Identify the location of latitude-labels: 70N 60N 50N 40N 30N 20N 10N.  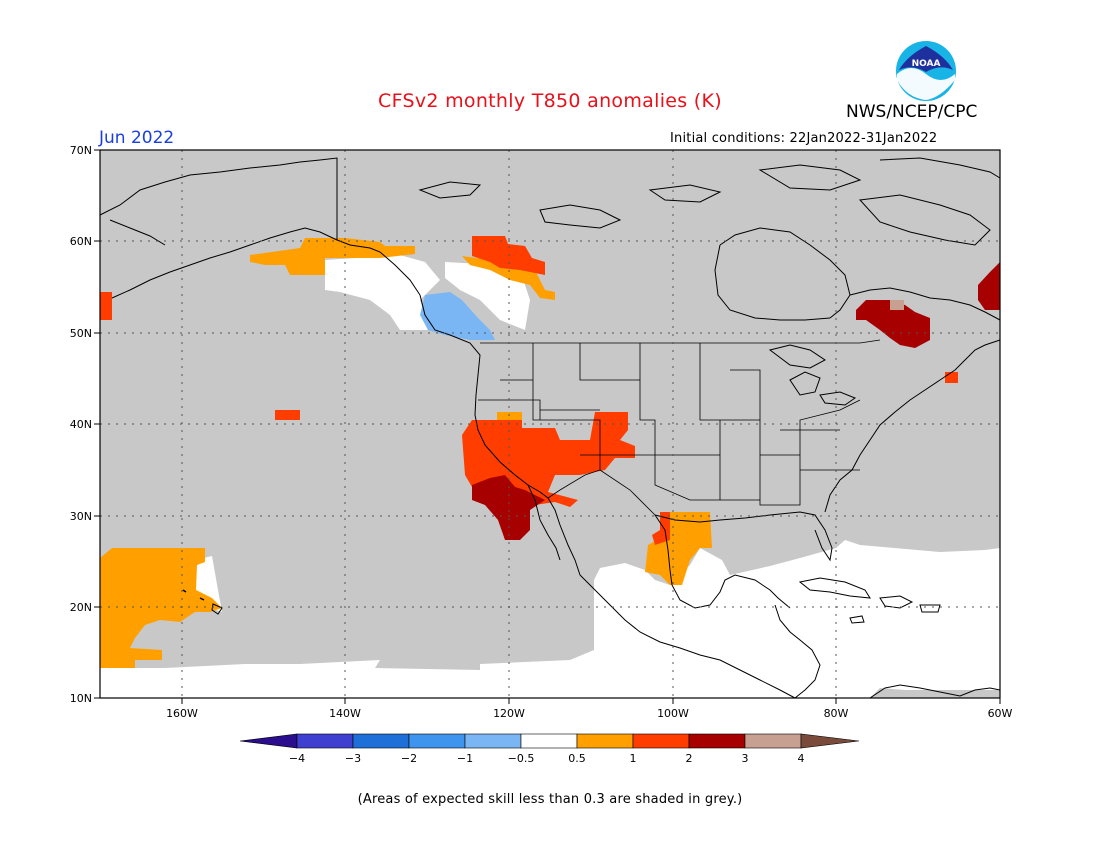
(81, 424).